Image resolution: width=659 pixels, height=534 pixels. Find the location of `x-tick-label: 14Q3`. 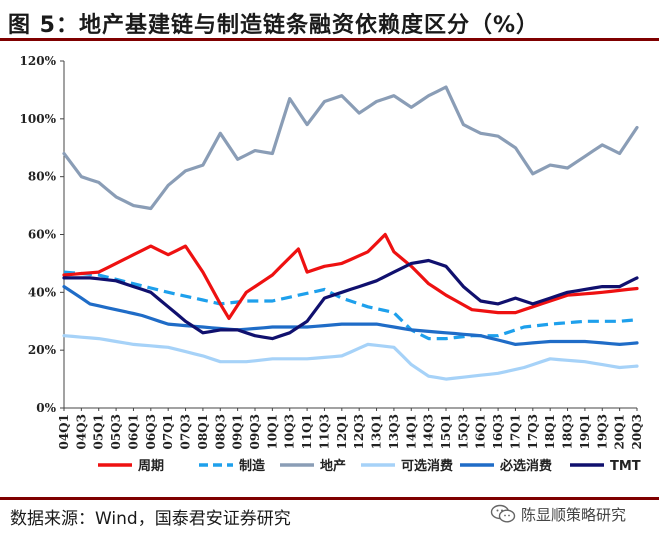

x-tick-label: 14Q3 is located at coordinates (429, 432).